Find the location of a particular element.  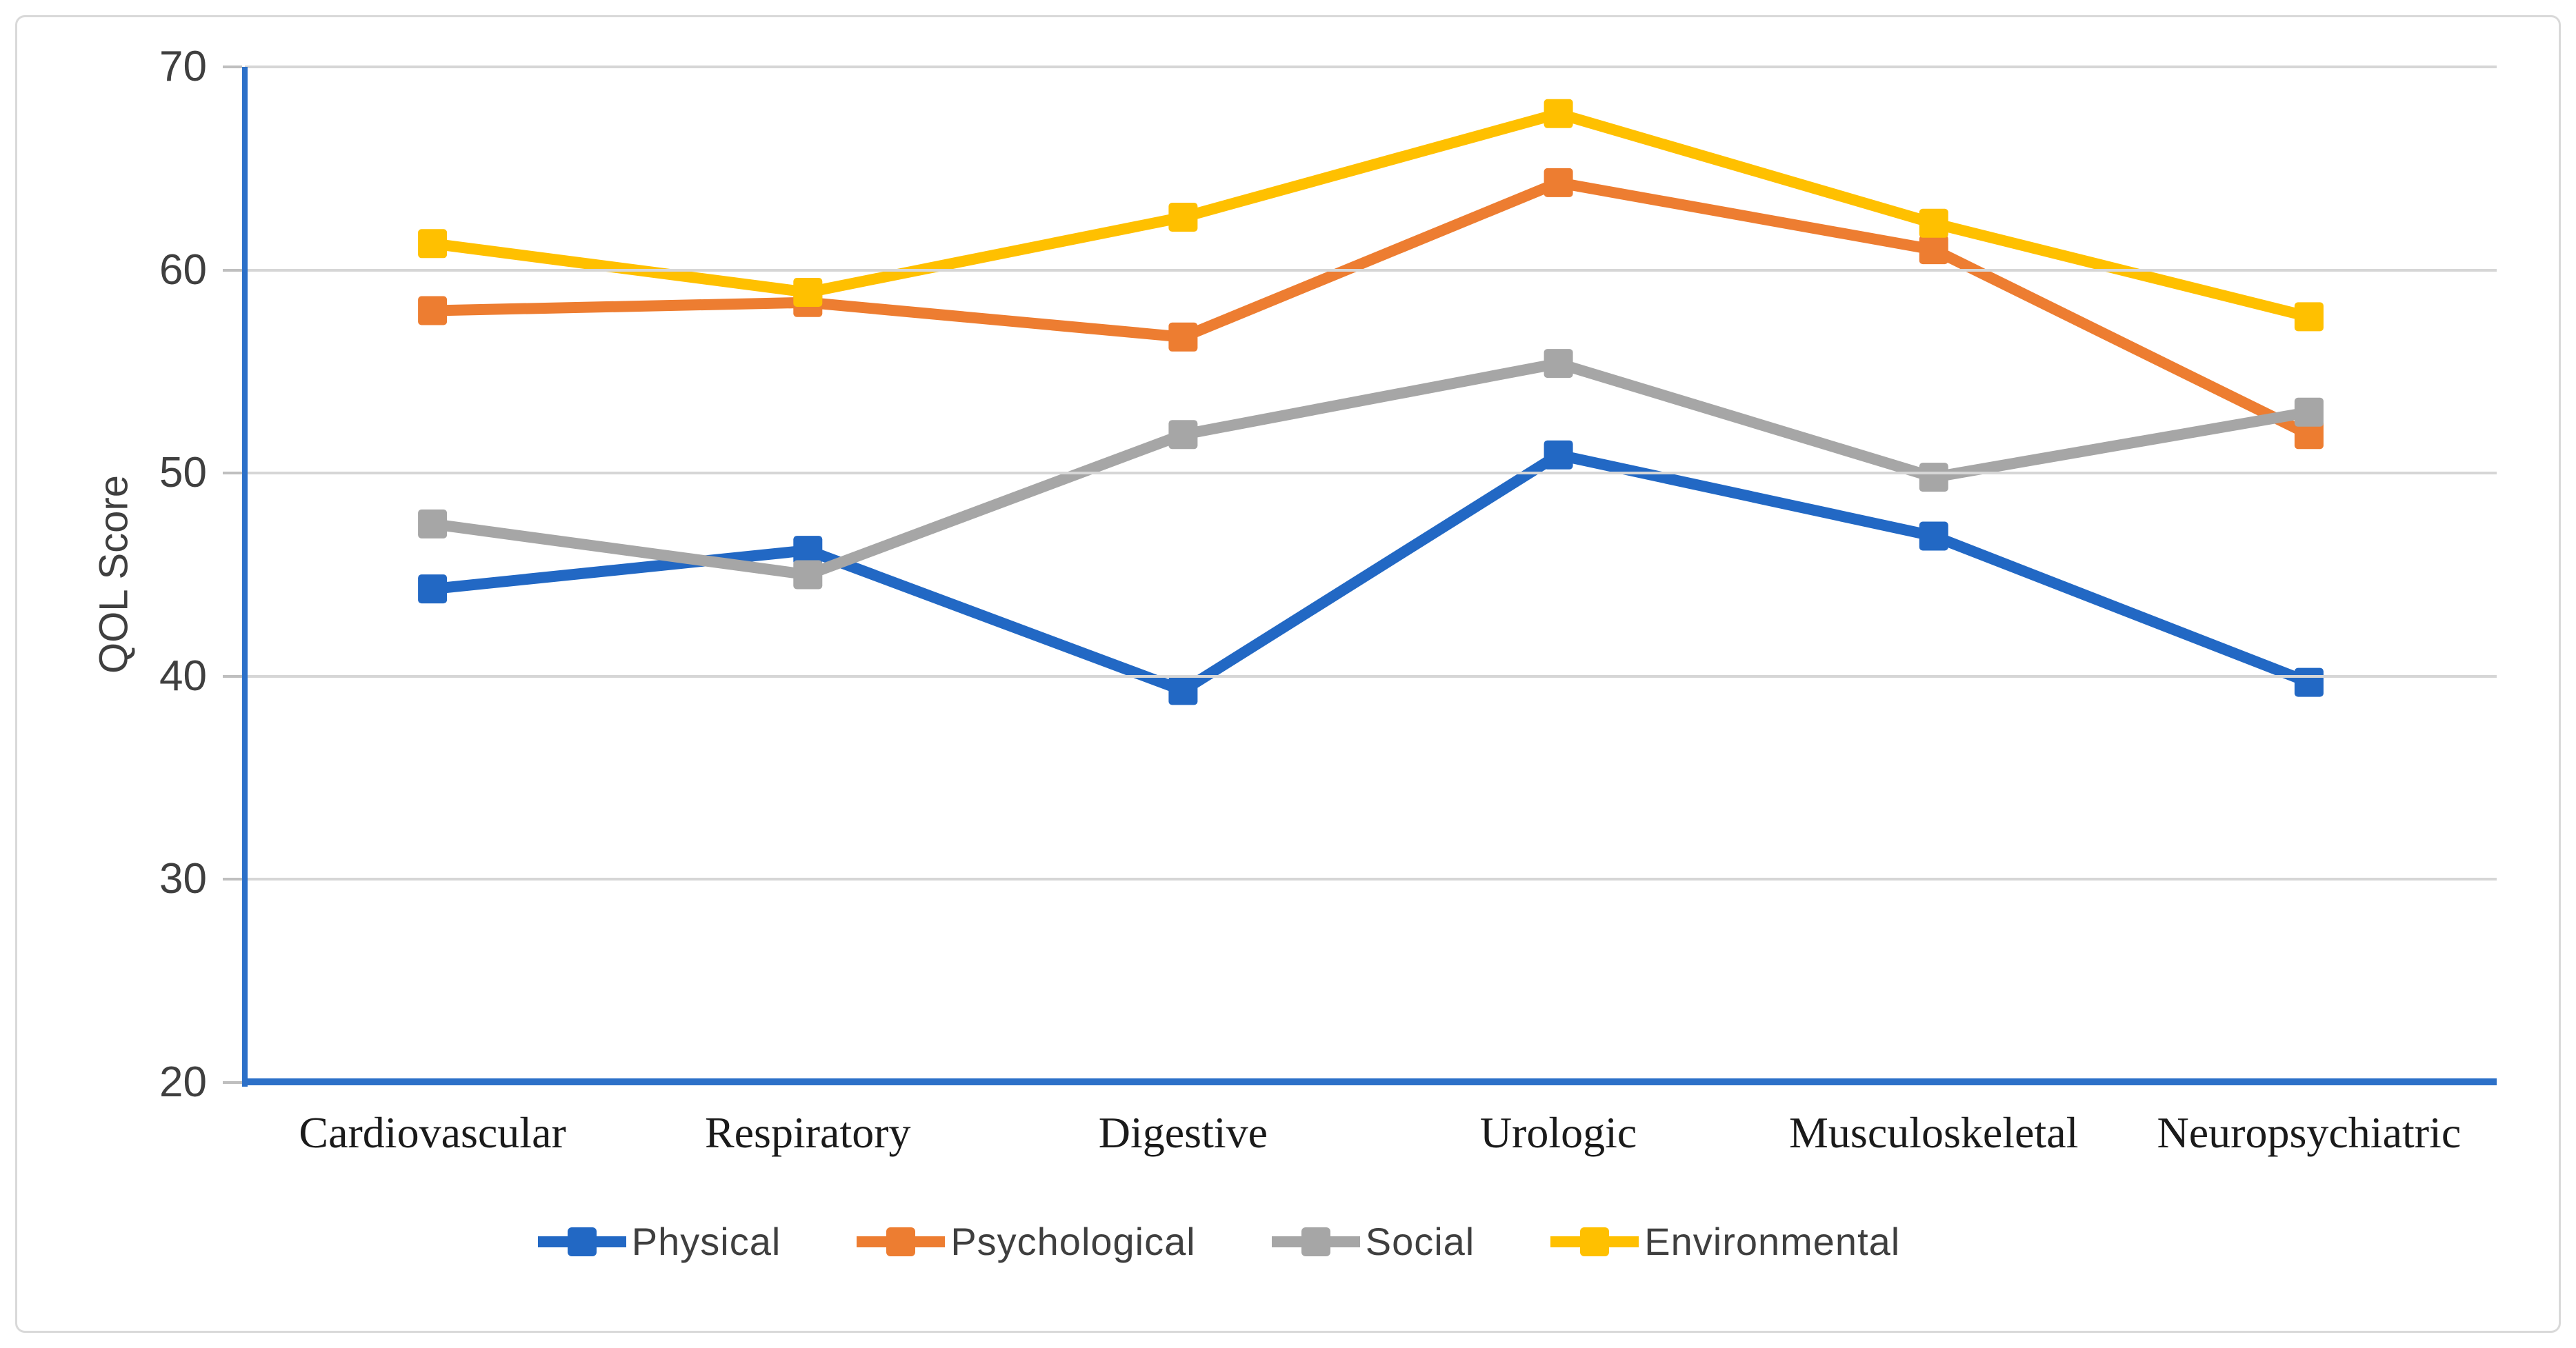

marker-physical-musculoskeletal is located at coordinates (1933, 536).